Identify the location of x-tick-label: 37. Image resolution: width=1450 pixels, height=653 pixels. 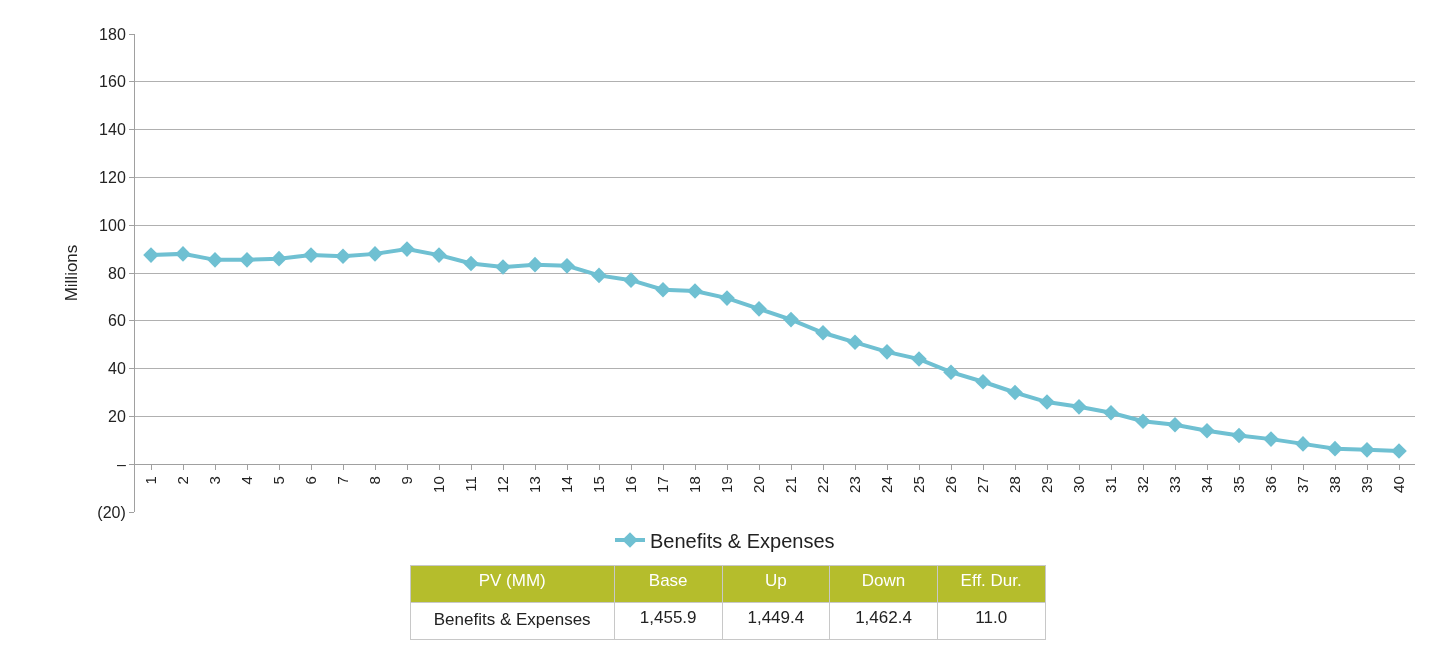
(1302, 484).